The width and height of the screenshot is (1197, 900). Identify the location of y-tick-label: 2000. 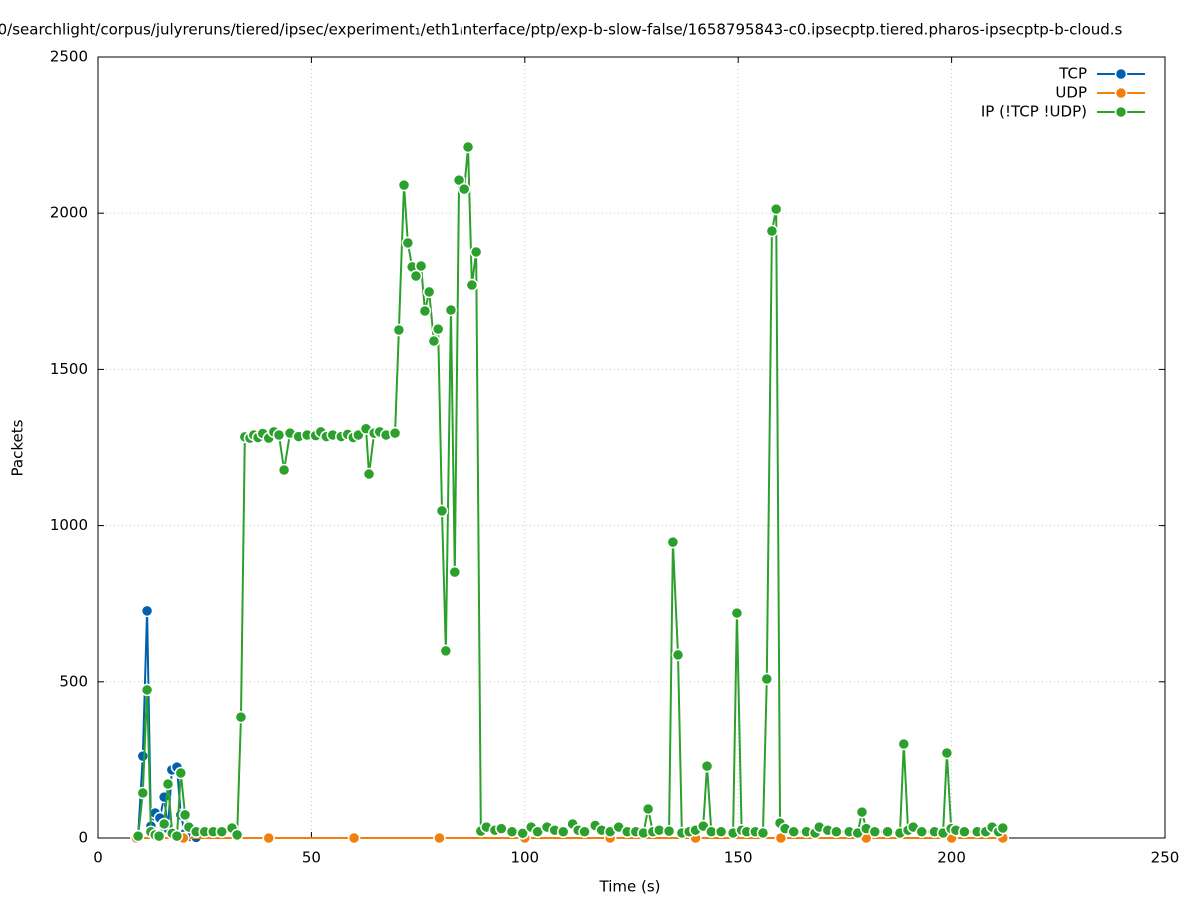
(69, 213).